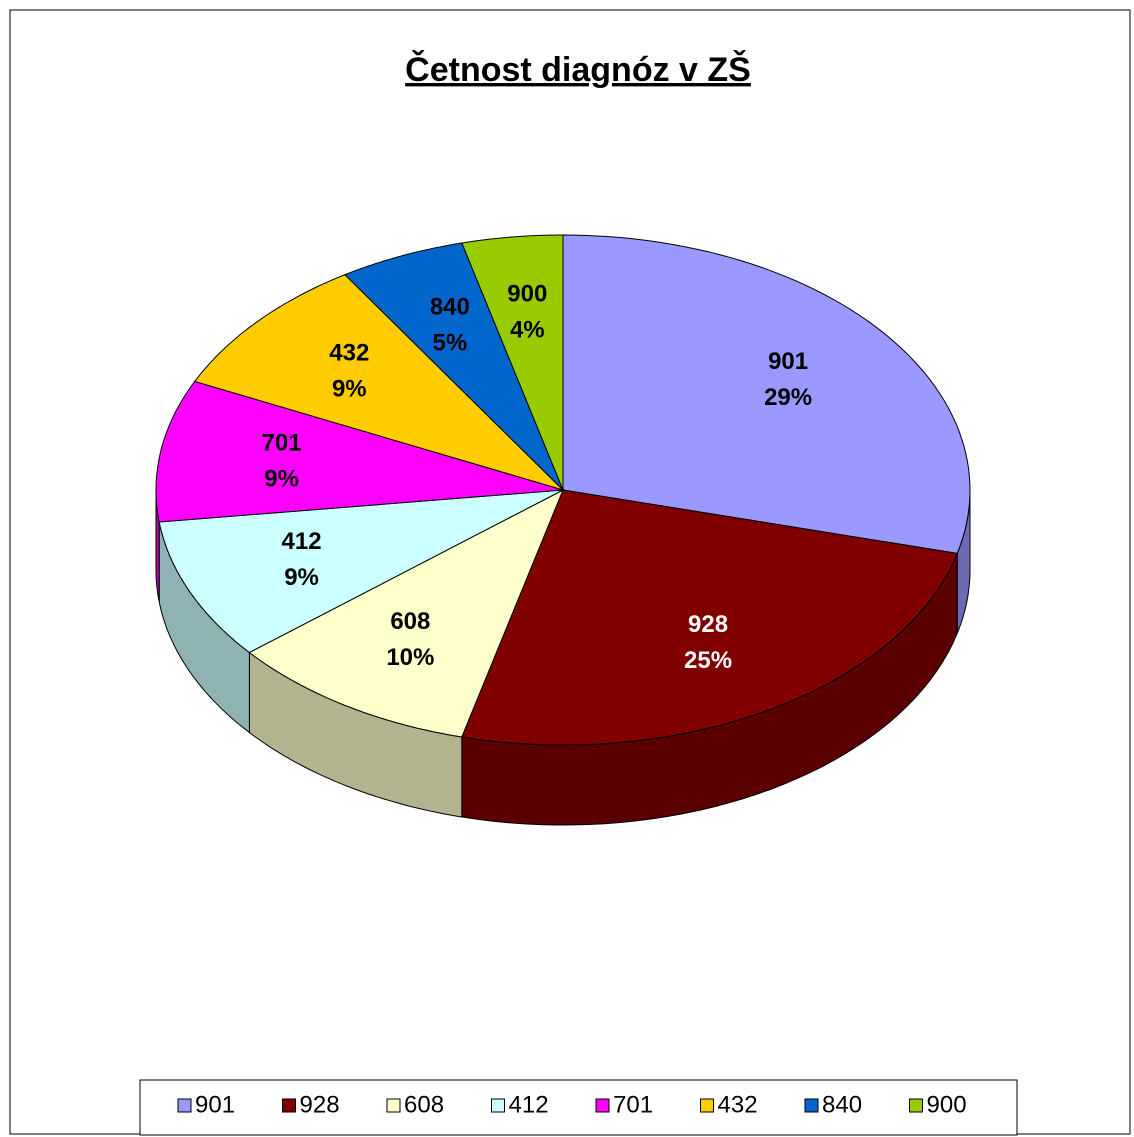 Image resolution: width=1134 pixels, height=1137 pixels. What do you see at coordinates (410, 621) in the screenshot?
I see `data-label-category: 608` at bounding box center [410, 621].